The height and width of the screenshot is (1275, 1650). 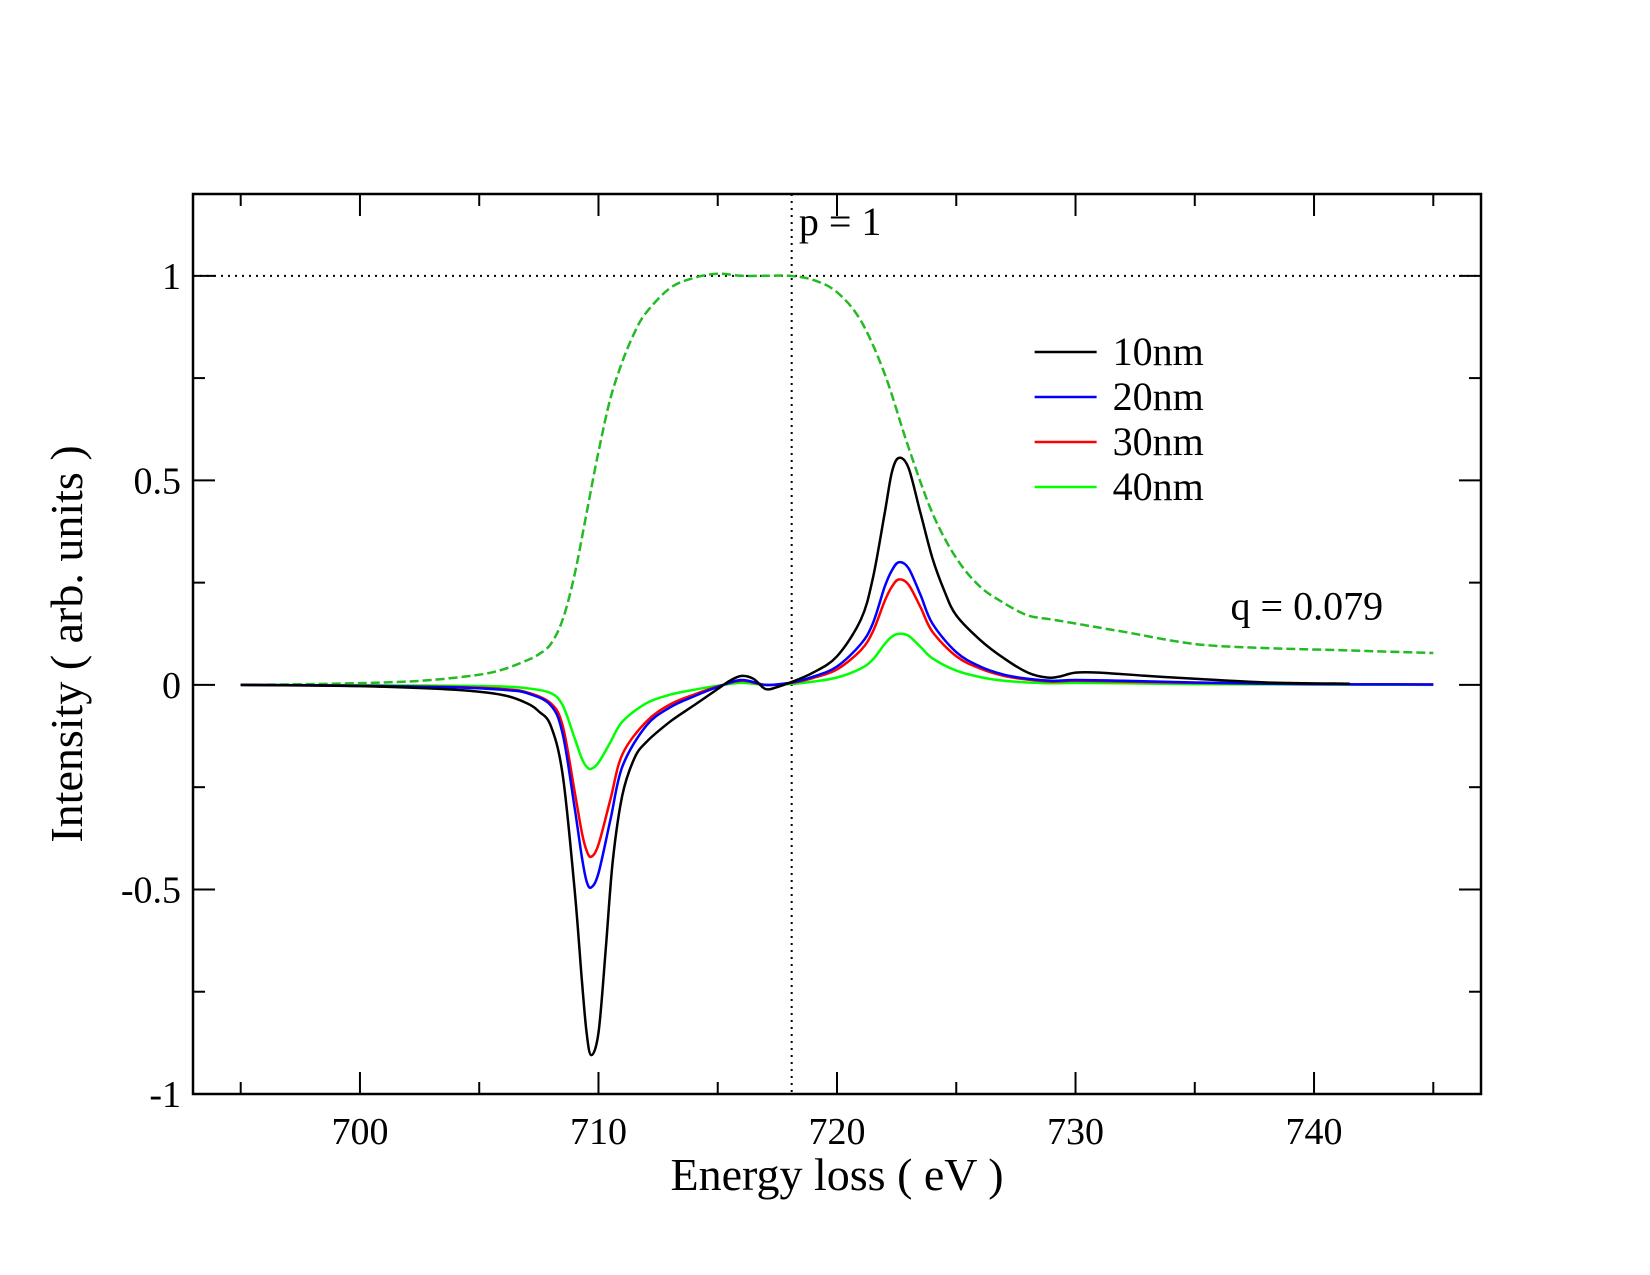 What do you see at coordinates (158, 481) in the screenshot?
I see `y-tick-label: 0.5` at bounding box center [158, 481].